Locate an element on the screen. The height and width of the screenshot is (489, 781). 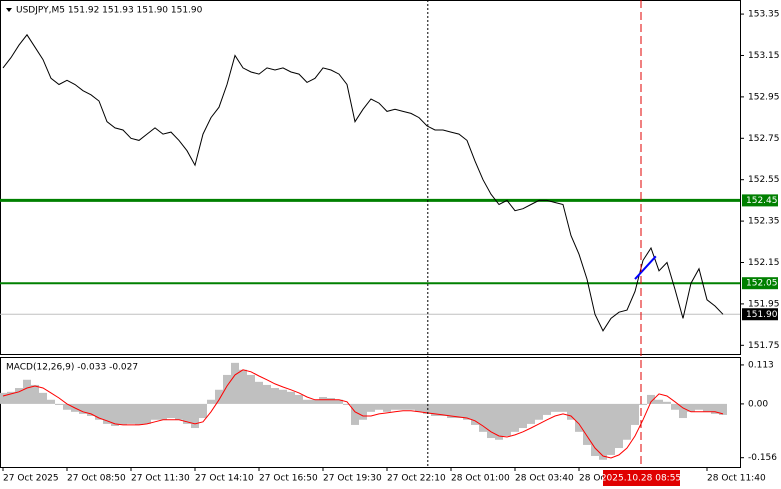
y-tick-label: 152.15 is located at coordinates (764, 263).